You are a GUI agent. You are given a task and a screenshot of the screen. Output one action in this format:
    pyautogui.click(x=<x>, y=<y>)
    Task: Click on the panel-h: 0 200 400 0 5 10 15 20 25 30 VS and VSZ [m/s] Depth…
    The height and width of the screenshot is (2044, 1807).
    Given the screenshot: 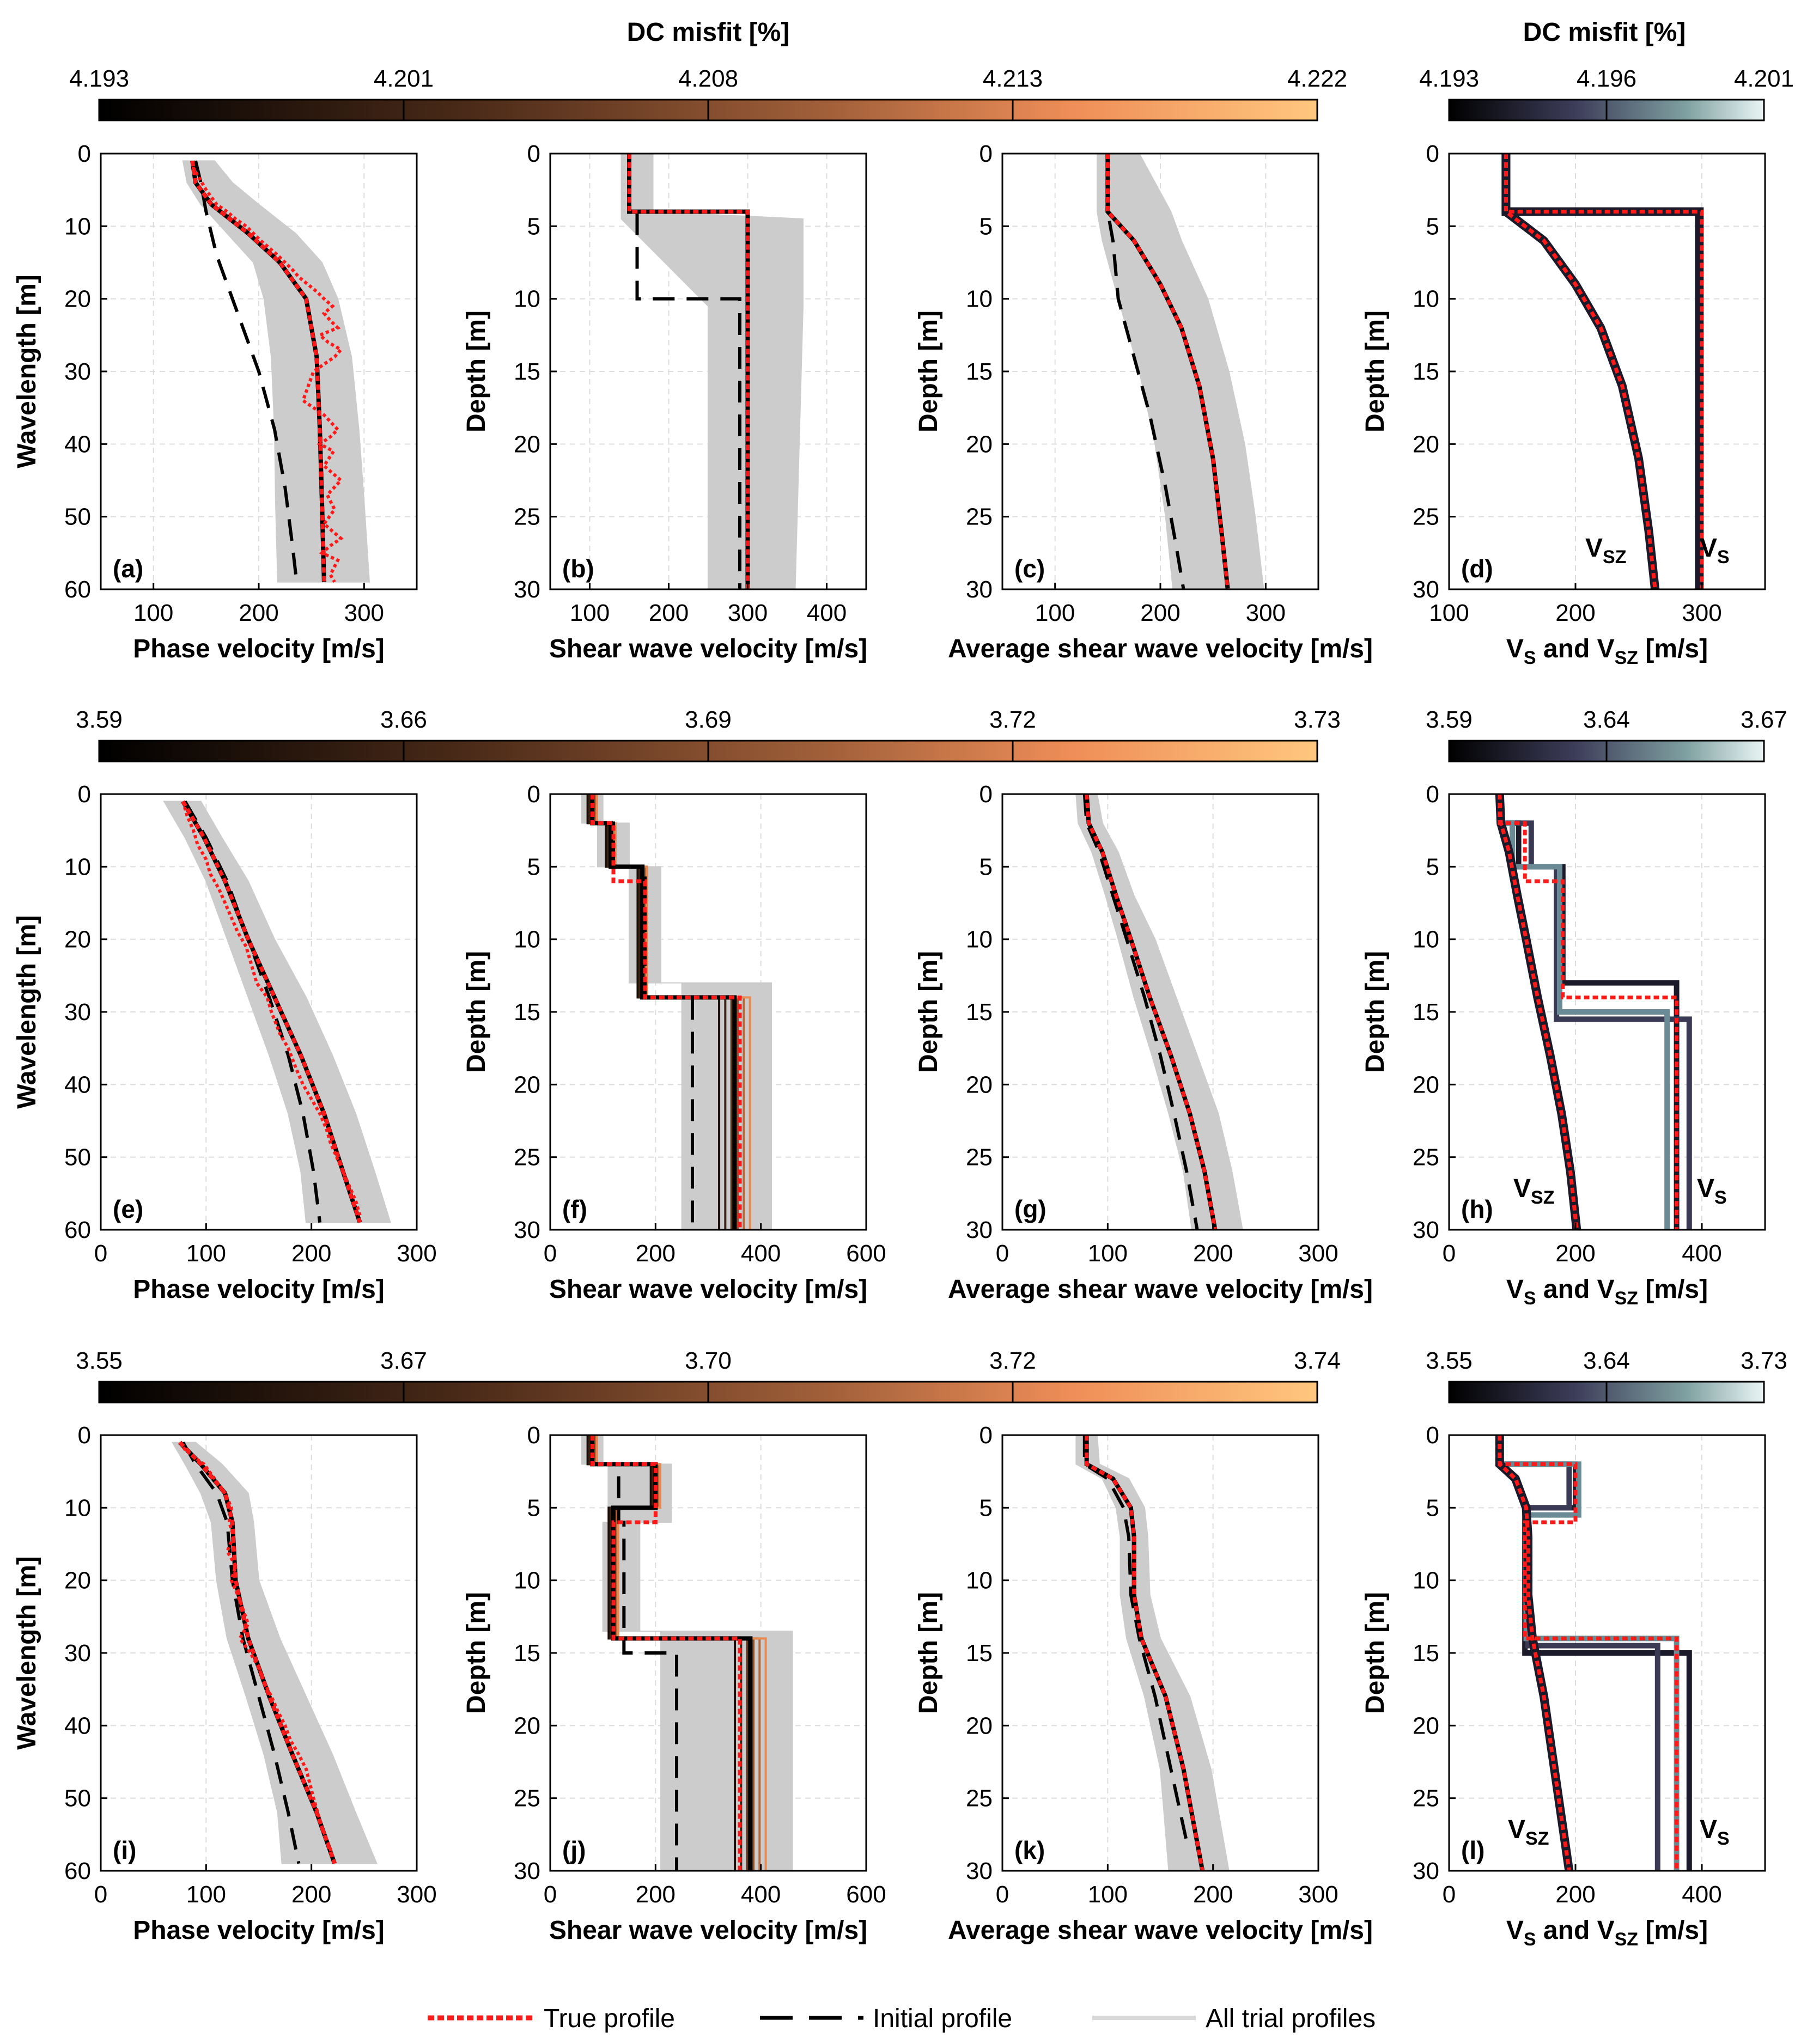 What is the action you would take?
    pyautogui.click(x=1564, y=1045)
    